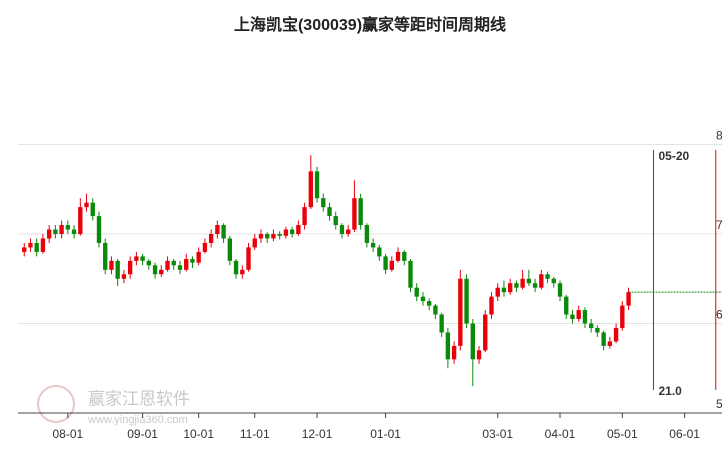 Image resolution: width=726 pixels, height=450 pixels. I want to click on y-tick-label: 7, so click(719, 225).